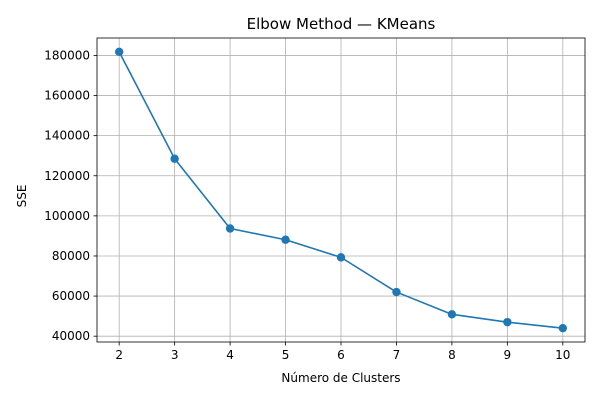 The height and width of the screenshot is (400, 600). Describe the element at coordinates (508, 355) in the screenshot. I see `x-tick-label: 9` at that location.